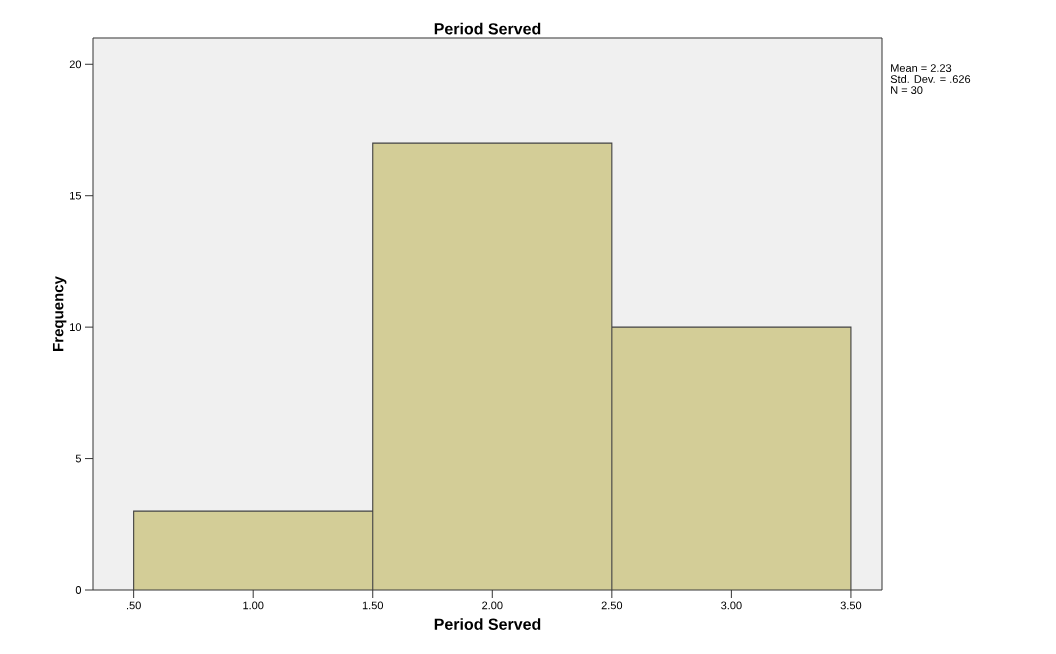 The width and height of the screenshot is (1056, 654). Describe the element at coordinates (373, 605) in the screenshot. I see `x-tick-label: 1.50` at that location.